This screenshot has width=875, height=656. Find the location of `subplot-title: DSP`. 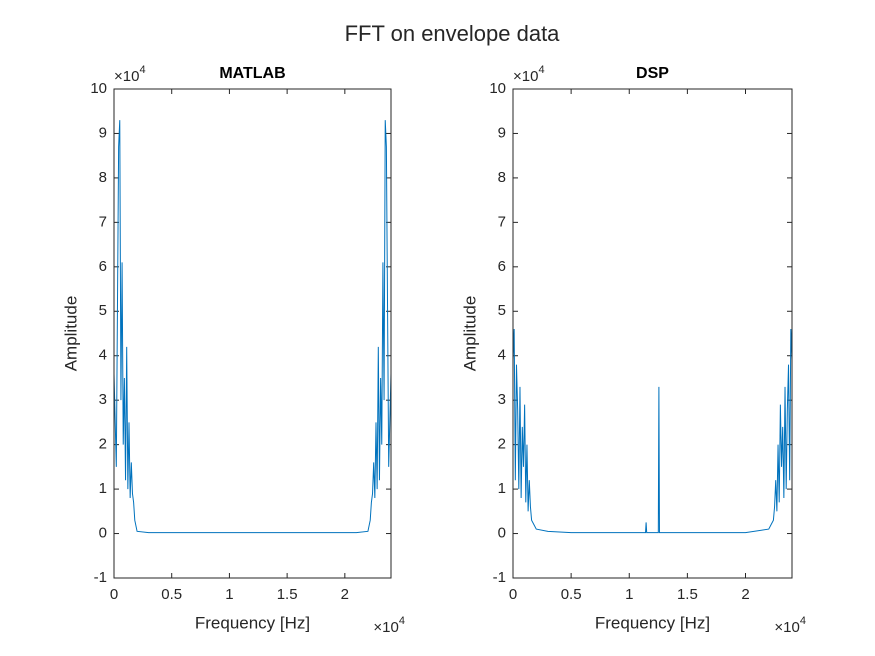

subplot-title: DSP is located at coordinates (652, 73).